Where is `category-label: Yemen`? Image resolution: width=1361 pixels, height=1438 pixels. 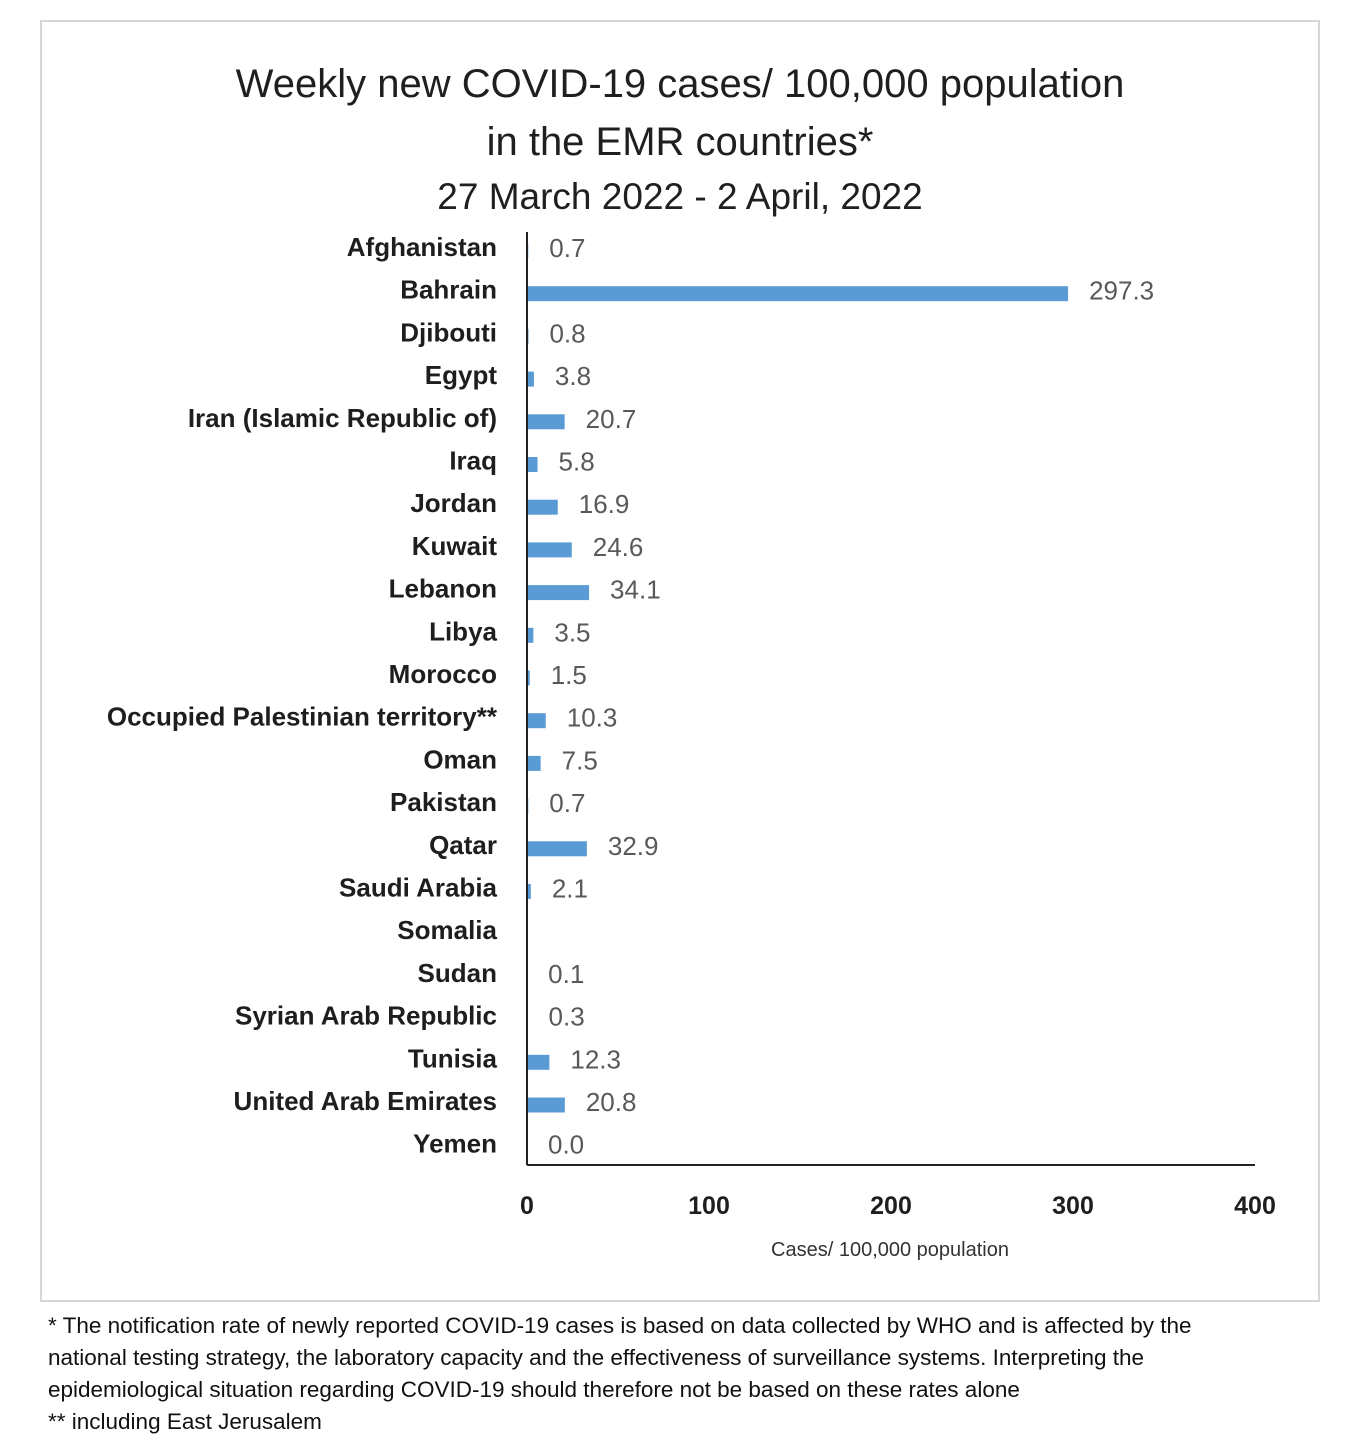
category-label: Yemen is located at coordinates (455, 1144).